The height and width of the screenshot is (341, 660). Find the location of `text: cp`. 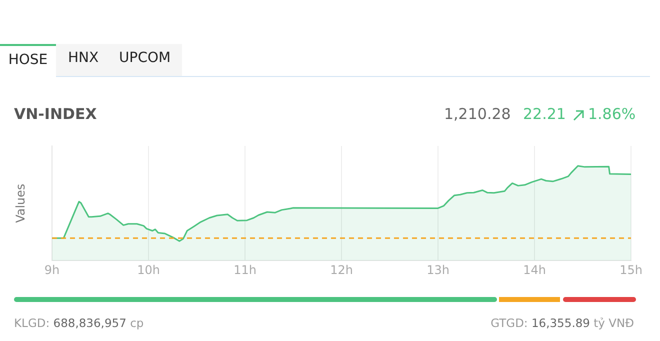

text: cp is located at coordinates (137, 323).